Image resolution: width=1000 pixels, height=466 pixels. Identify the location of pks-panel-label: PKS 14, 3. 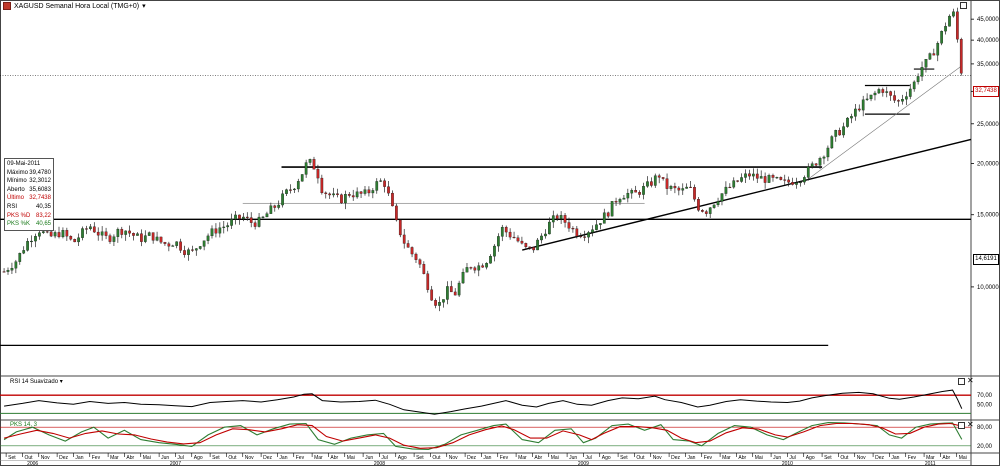
(24, 425).